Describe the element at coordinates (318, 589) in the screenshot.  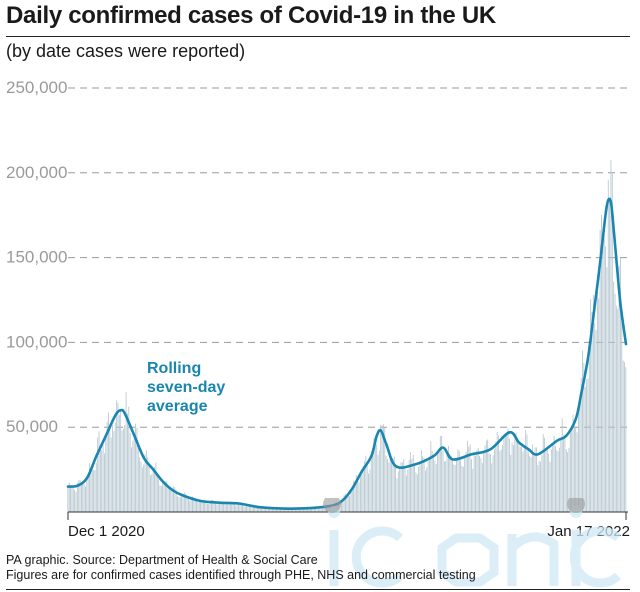
I see `bottom-rule` at that location.